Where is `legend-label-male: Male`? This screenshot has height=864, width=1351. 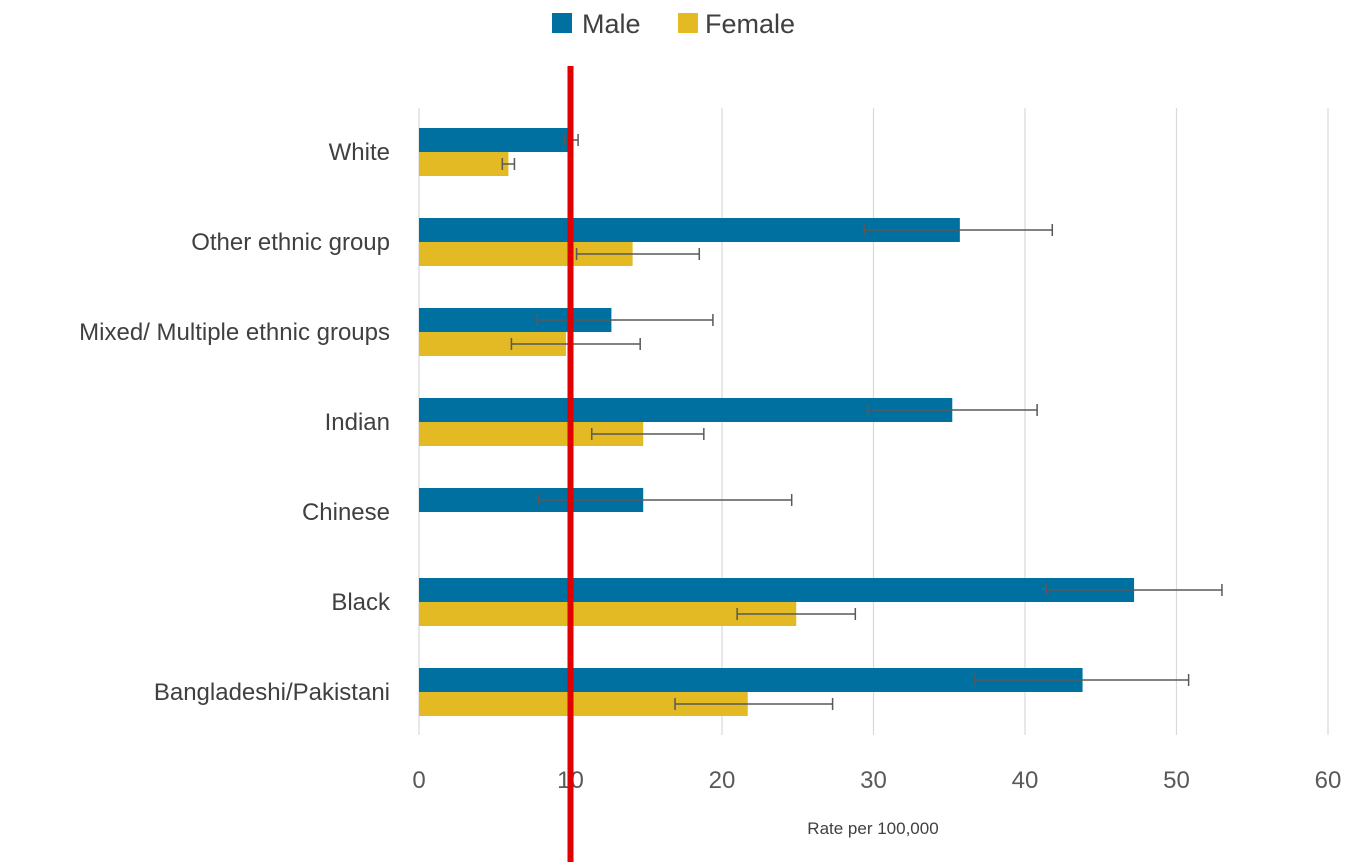 legend-label-male: Male is located at coordinates (611, 24).